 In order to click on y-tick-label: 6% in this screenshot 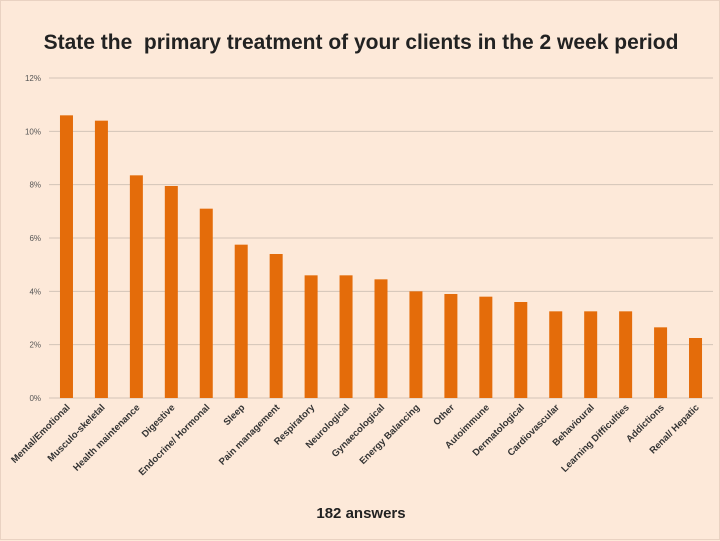, I will do `click(35, 238)`.